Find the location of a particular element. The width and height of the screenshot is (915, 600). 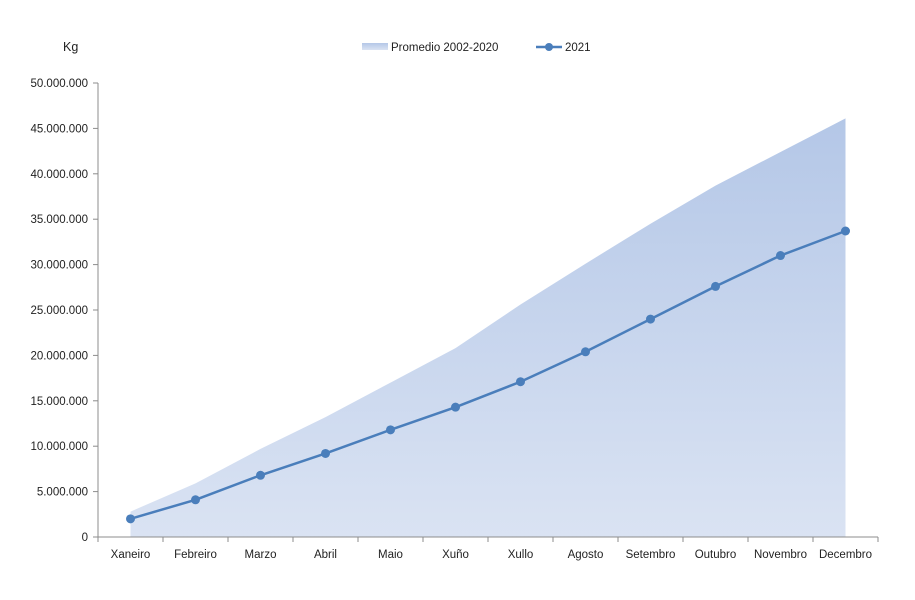

legend-swatch-promedio is located at coordinates (375, 46).